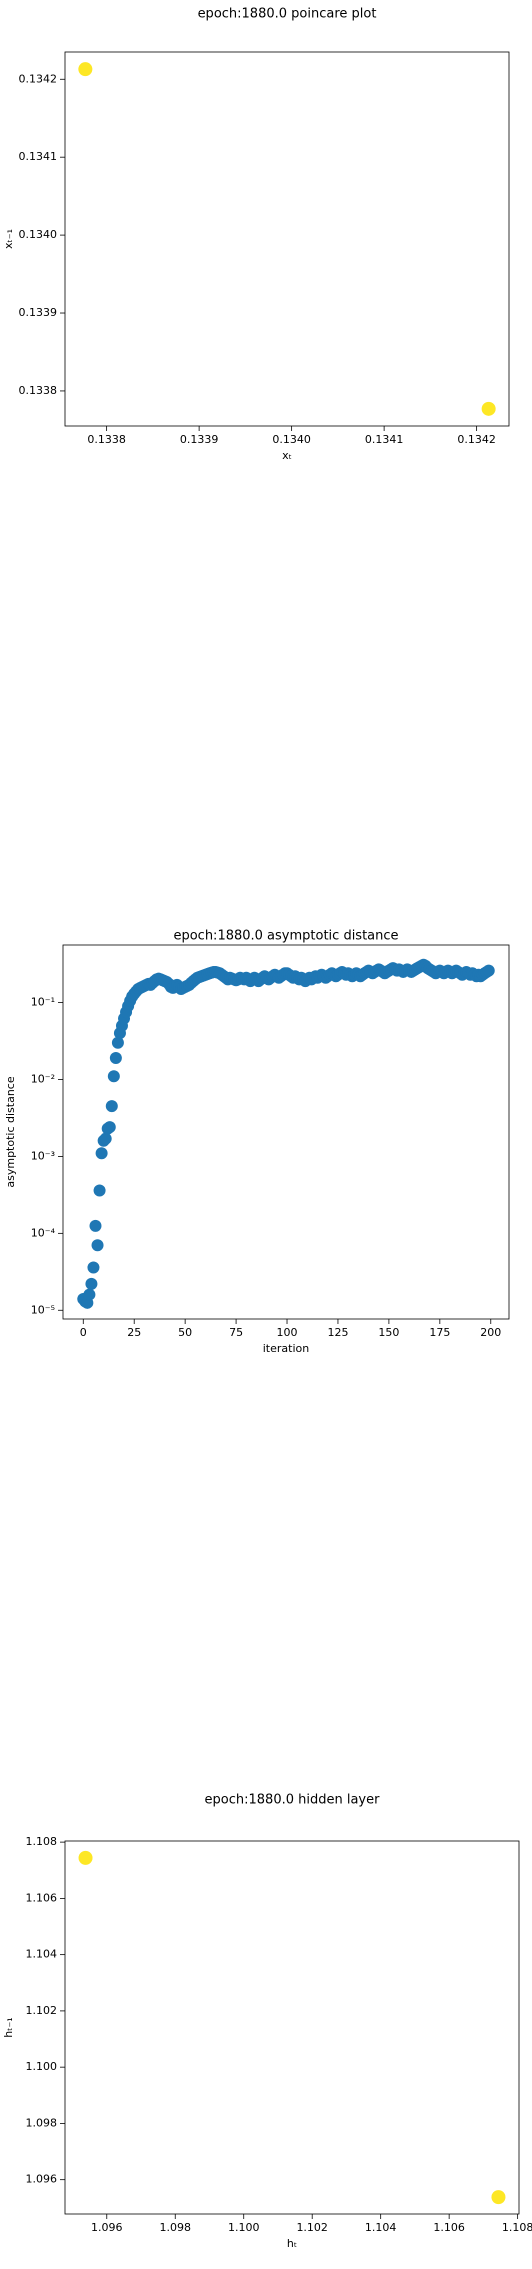 Image resolution: width=532 pixels, height=2269 pixels. I want to click on y-tick-label: 0.1342, so click(38, 78).